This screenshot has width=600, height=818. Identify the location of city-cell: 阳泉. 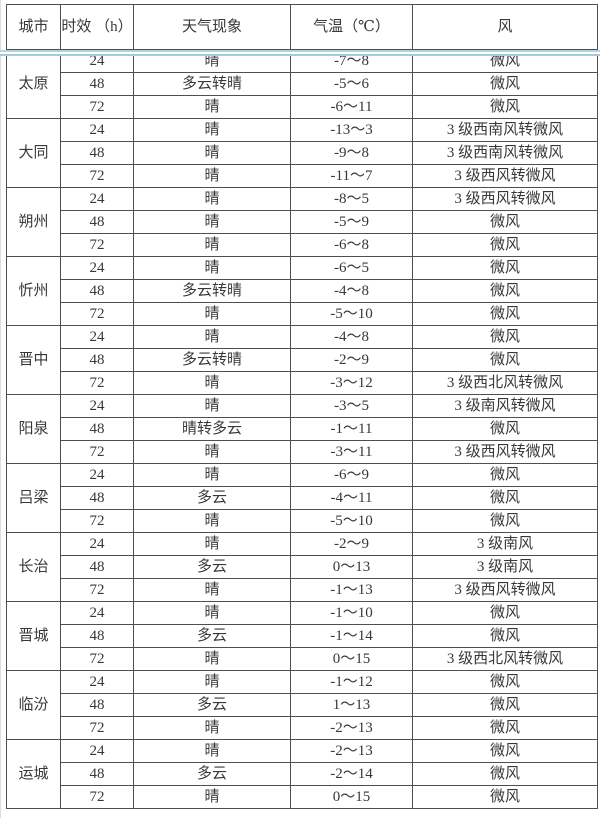
(33, 429).